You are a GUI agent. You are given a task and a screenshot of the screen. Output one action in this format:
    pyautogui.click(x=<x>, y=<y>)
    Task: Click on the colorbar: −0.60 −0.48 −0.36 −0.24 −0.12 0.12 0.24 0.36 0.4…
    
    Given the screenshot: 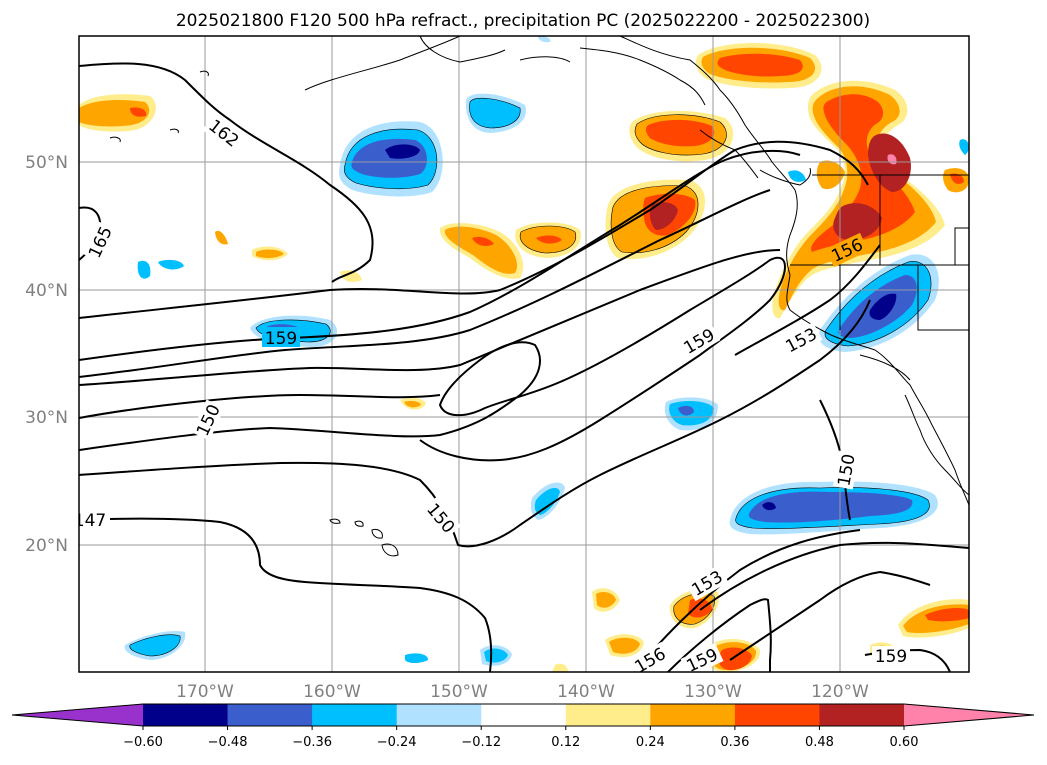 What is the action you would take?
    pyautogui.click(x=523, y=726)
    